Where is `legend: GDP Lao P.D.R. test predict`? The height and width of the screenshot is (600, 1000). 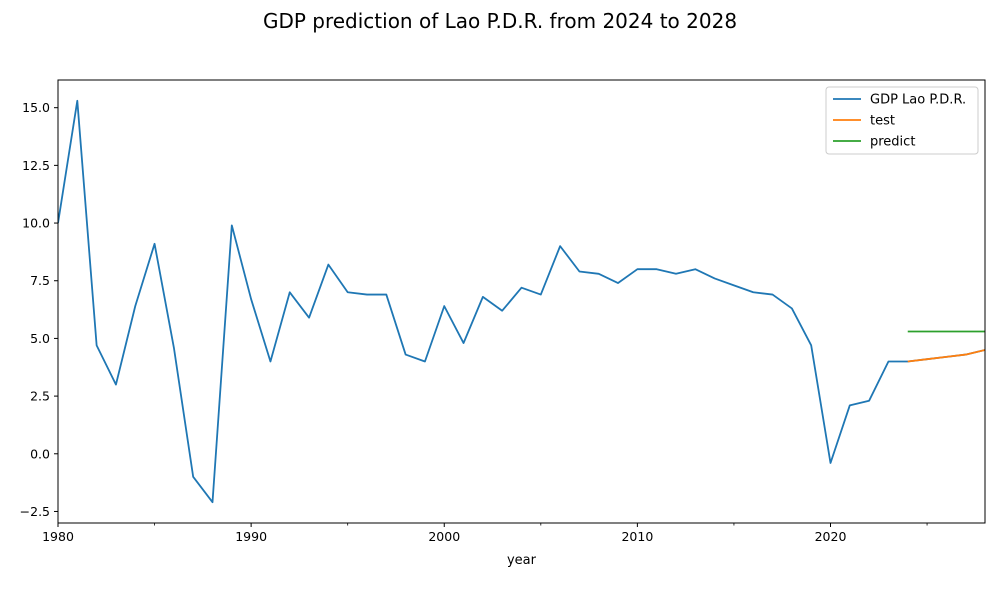 legend: GDP Lao P.D.R. test predict is located at coordinates (902, 120).